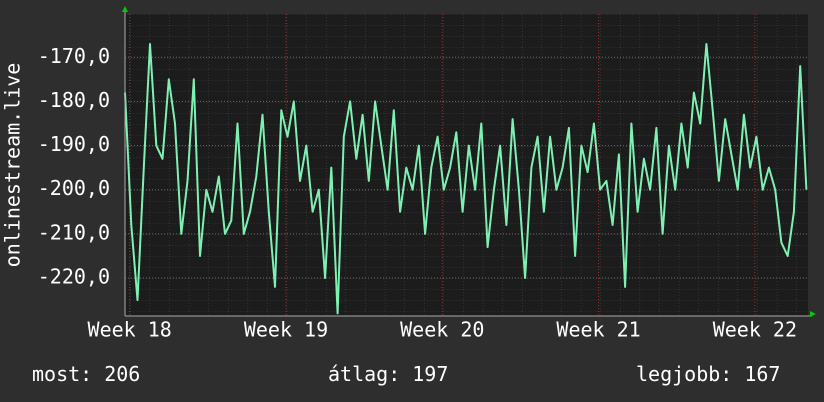 The width and height of the screenshot is (824, 402). I want to click on x-tick-label: Week 21, so click(598, 330).